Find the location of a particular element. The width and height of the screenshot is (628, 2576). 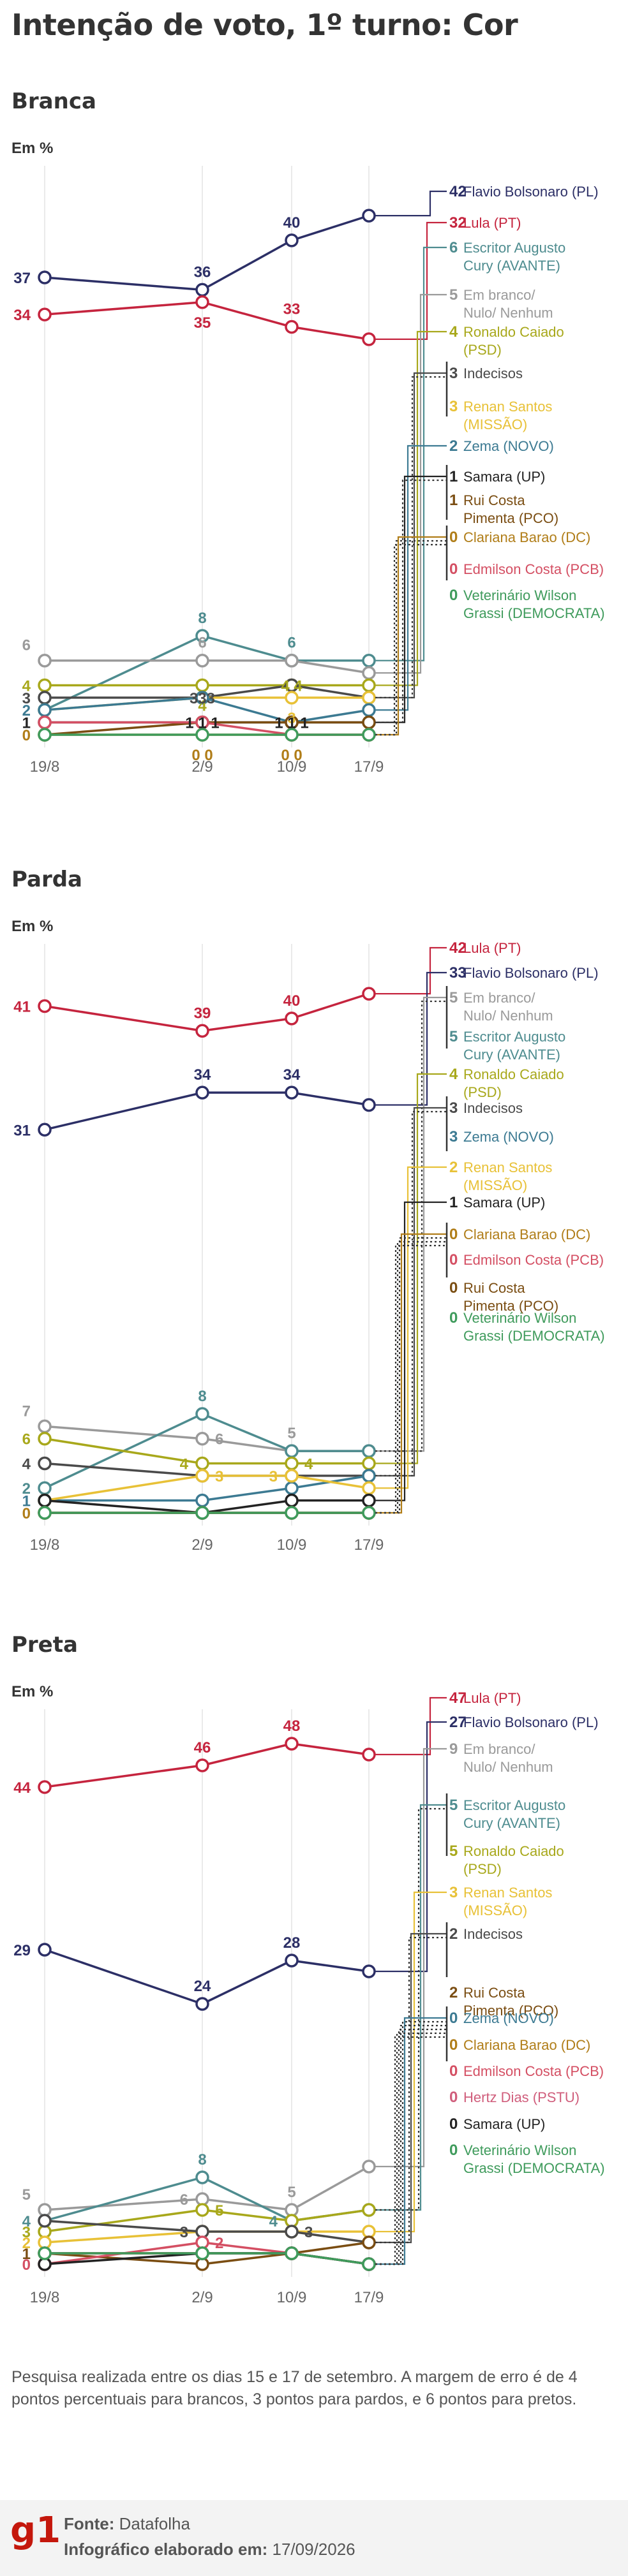

branca-data-label: 36 is located at coordinates (202, 272).